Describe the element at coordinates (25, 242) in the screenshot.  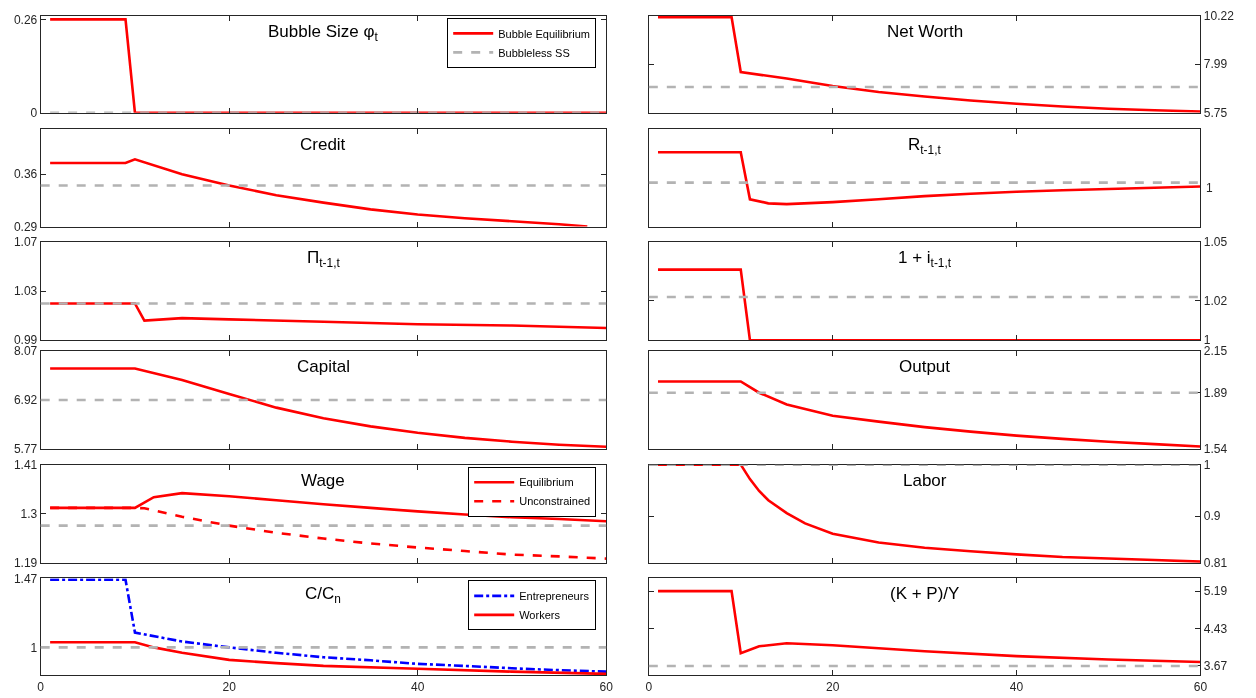
I see `y-tick-label: 1.07` at that location.